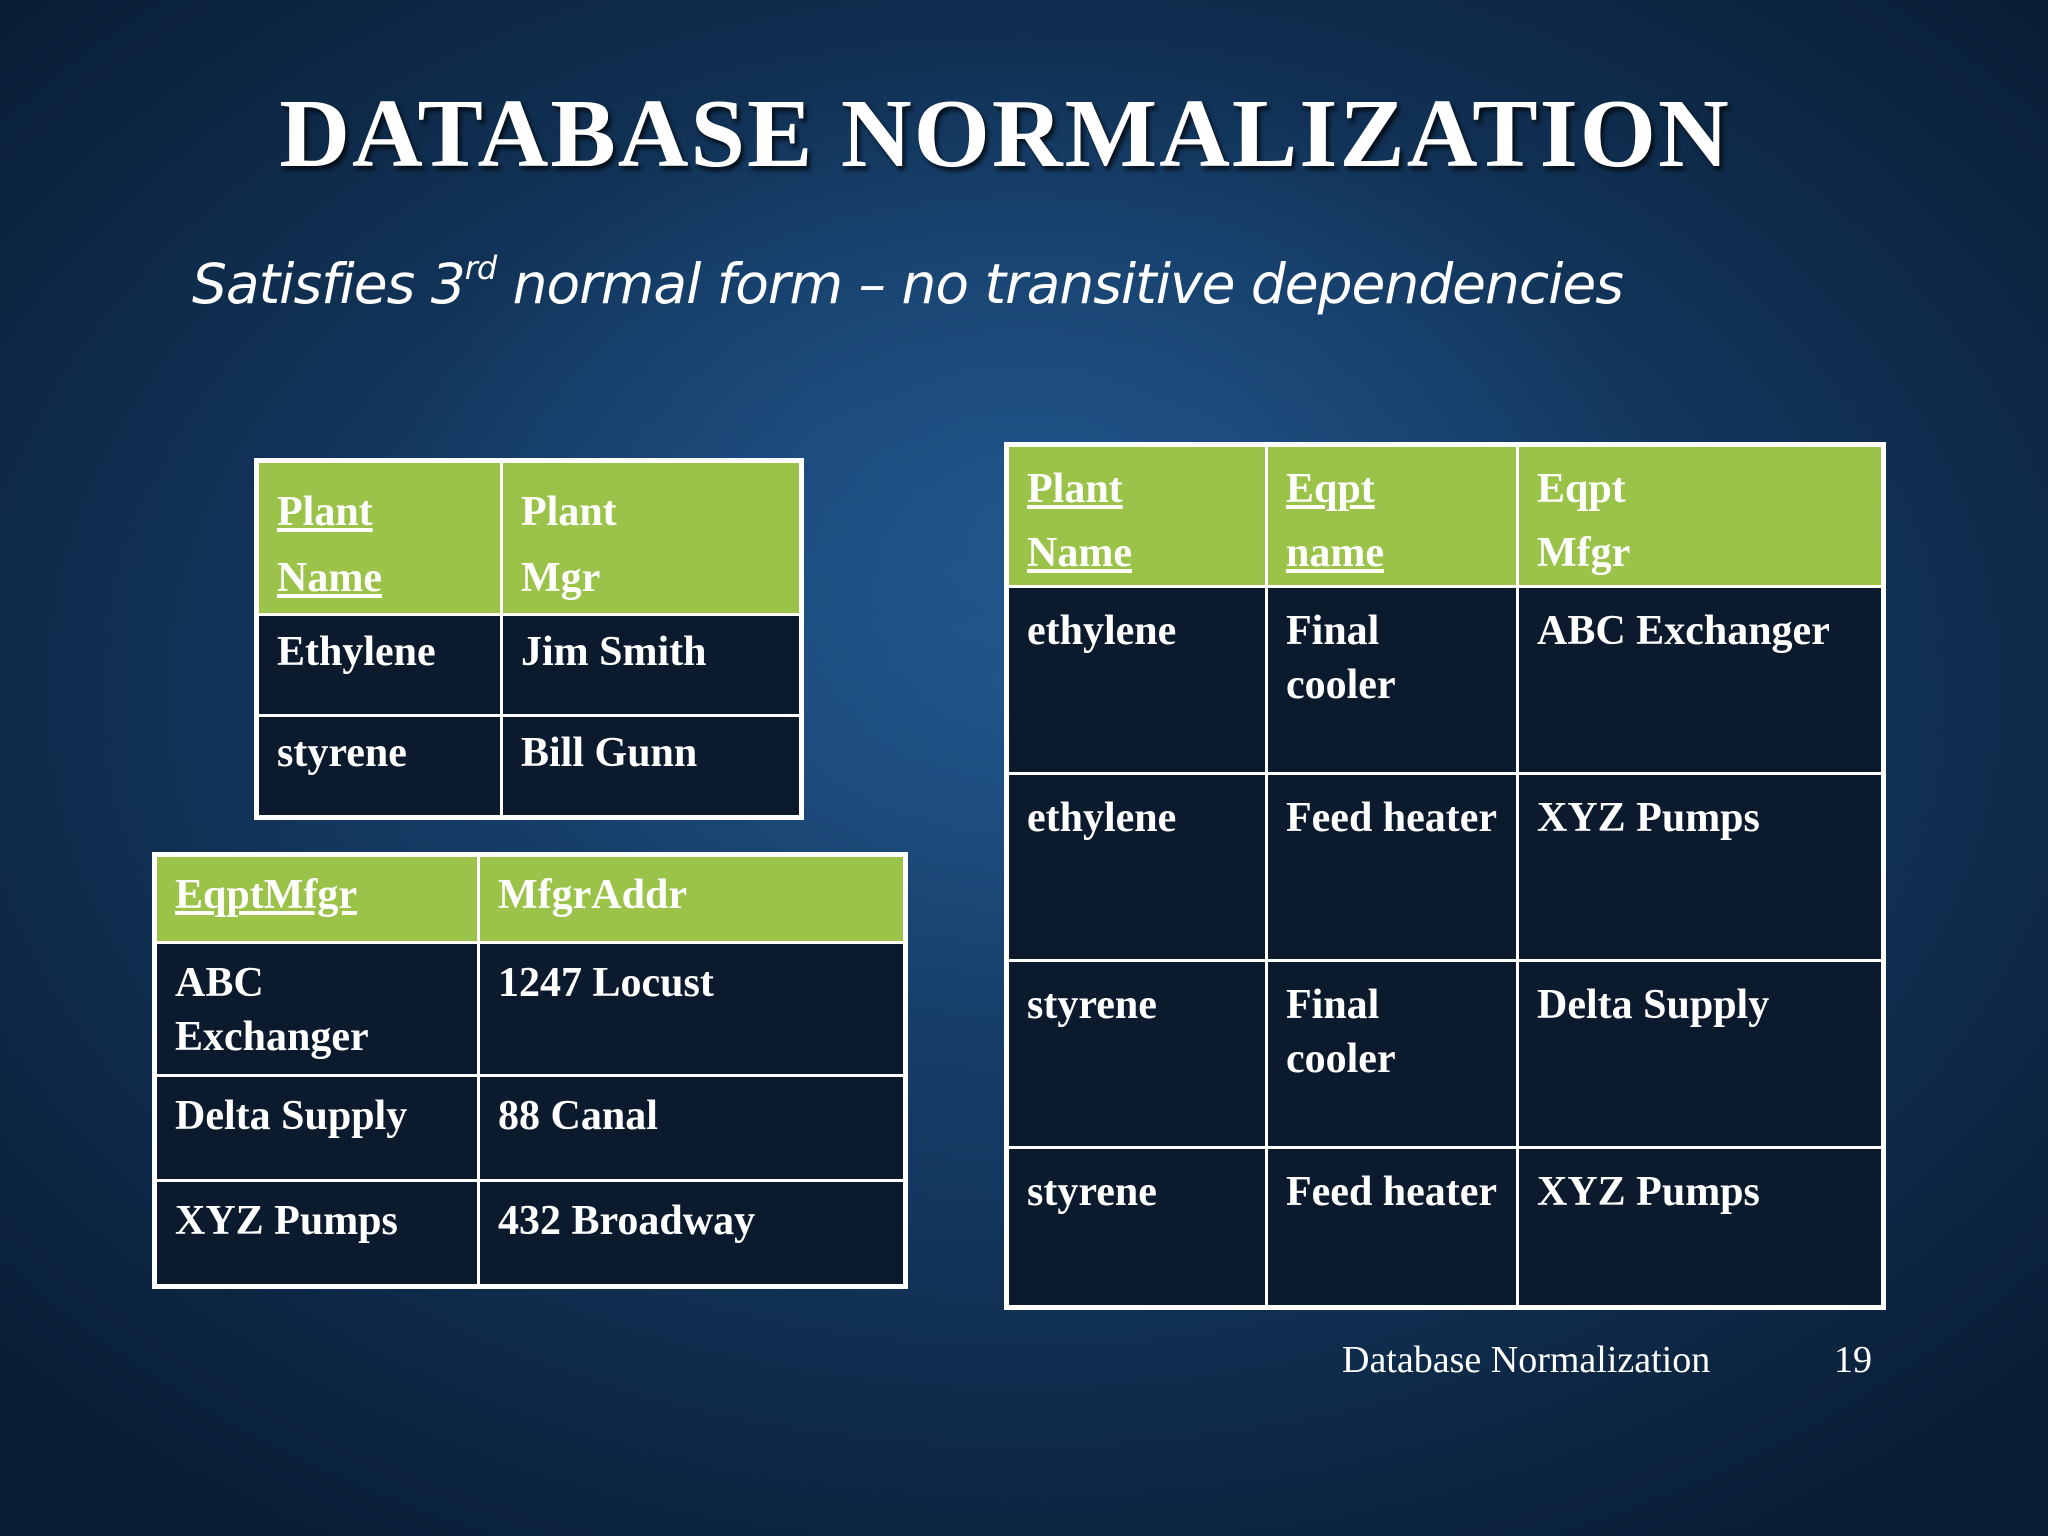 This screenshot has height=1536, width=2048. I want to click on table-cell: Jim Smith, so click(651, 665).